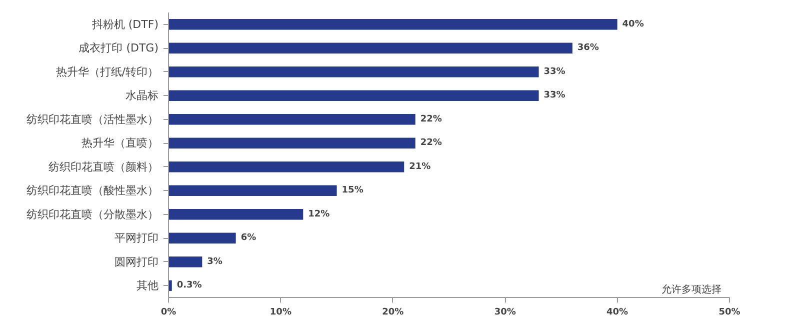 Image resolution: width=789 pixels, height=320 pixels. Describe the element at coordinates (617, 313) in the screenshot. I see `x-tick-label: 40%` at that location.